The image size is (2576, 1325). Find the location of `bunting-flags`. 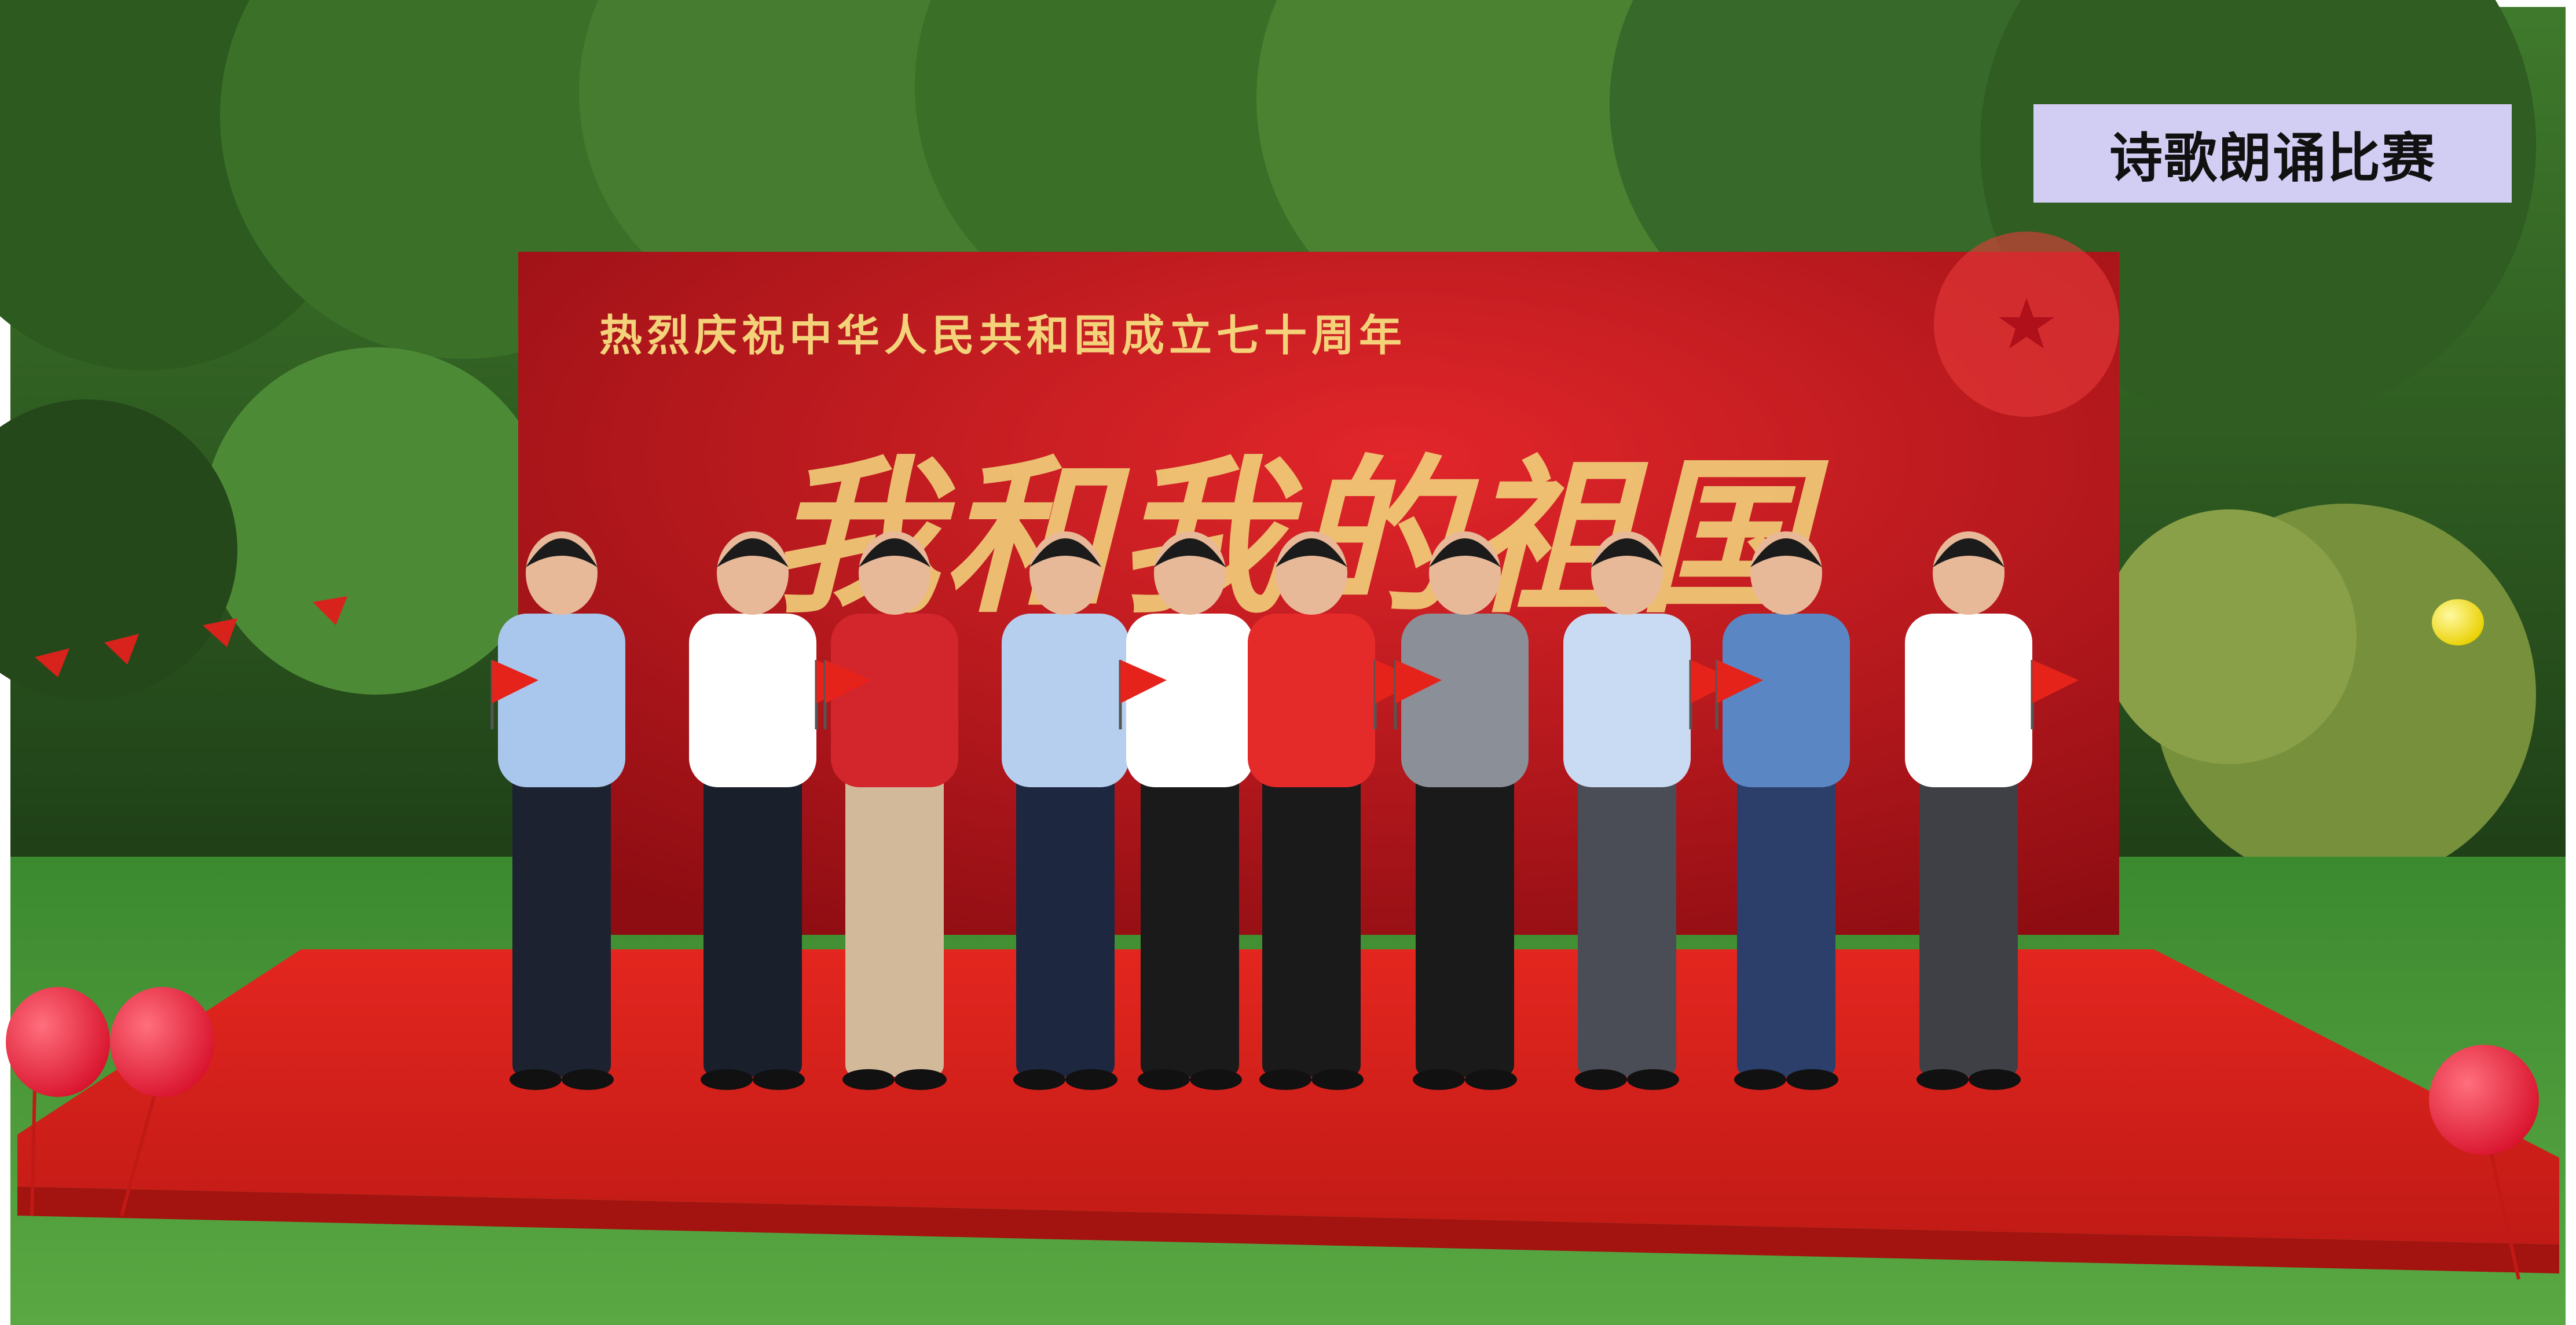

bunting-flags is located at coordinates (191, 636).